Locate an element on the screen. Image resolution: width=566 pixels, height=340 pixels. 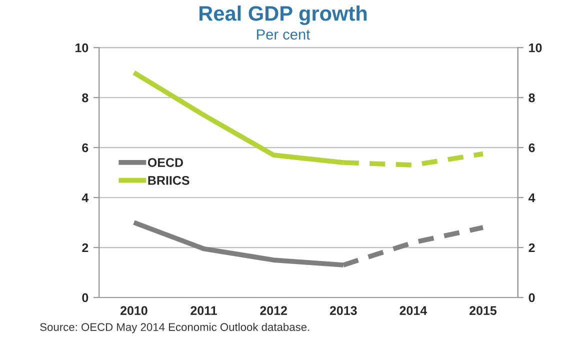
y-tick-label: 10 is located at coordinates (82, 47).